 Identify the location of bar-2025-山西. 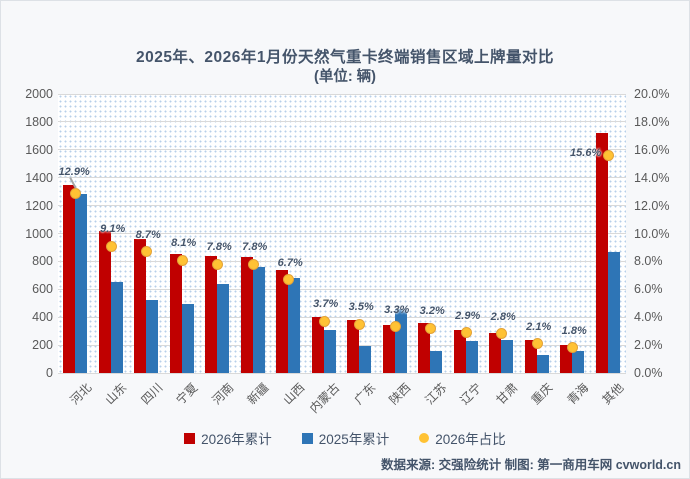
(294, 325).